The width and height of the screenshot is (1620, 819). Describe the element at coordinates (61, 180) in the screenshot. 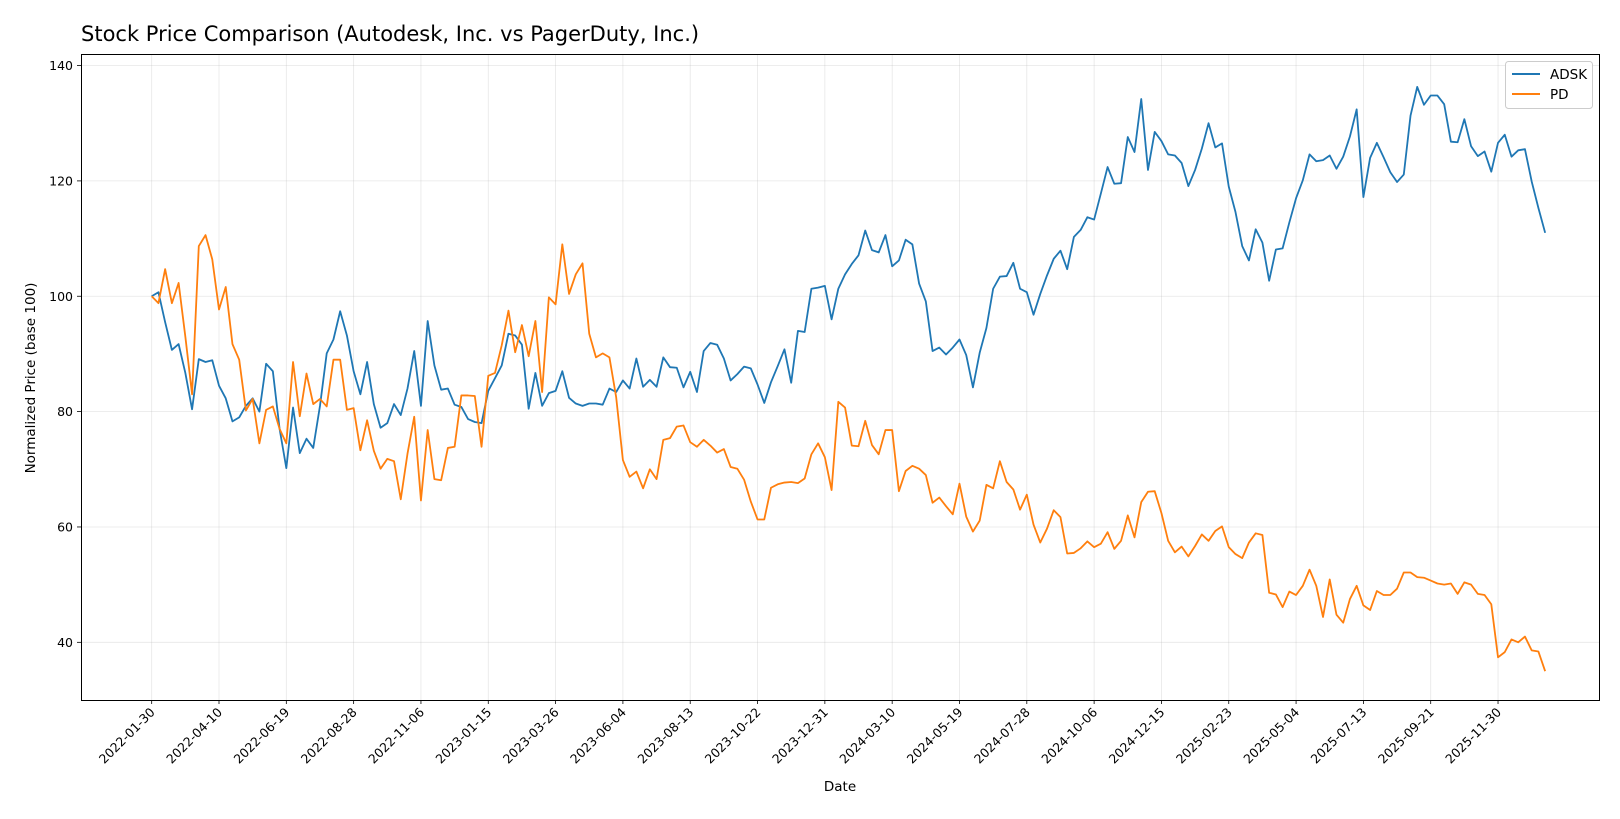

I see `y-tick-label: 120` at that location.